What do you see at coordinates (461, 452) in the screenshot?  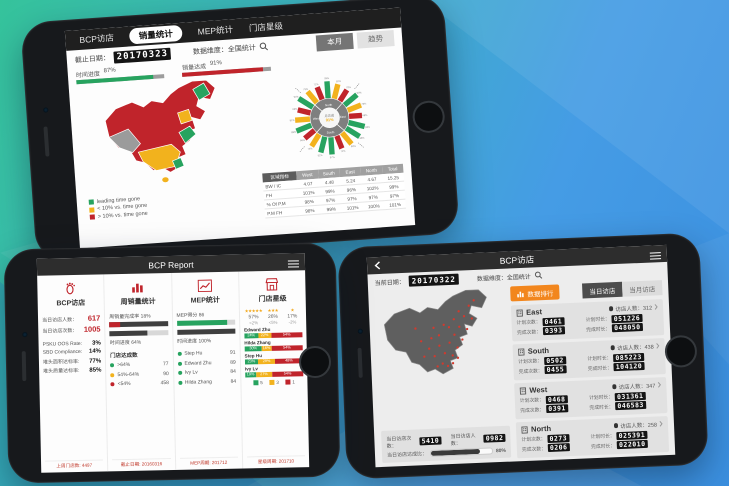 I see `visit-rate-track` at bounding box center [461, 452].